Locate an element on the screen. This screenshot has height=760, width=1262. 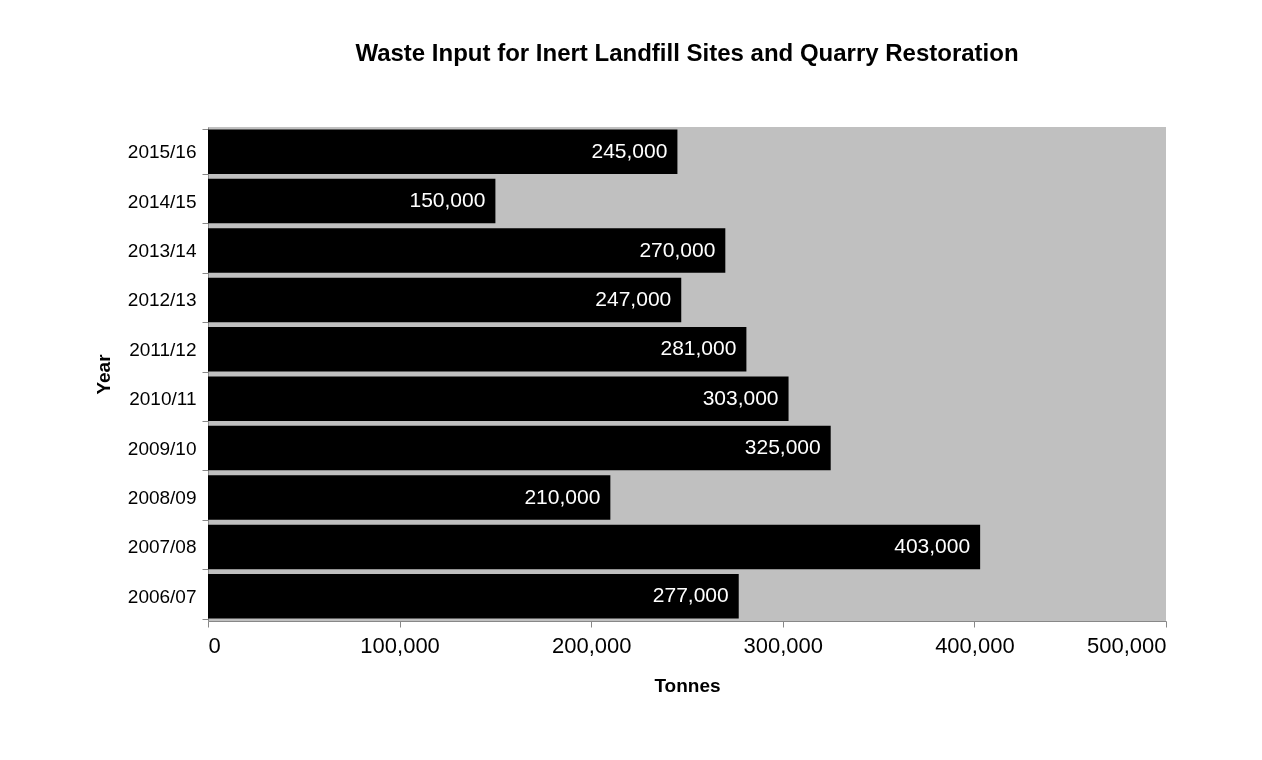
data-label: 210,000 is located at coordinates (562, 496).